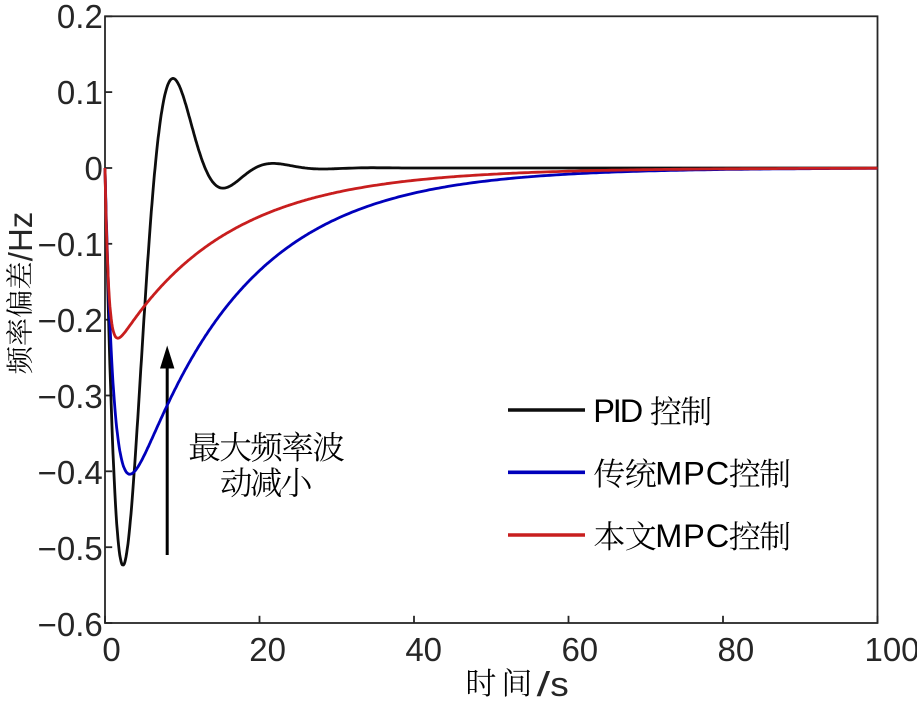 The width and height of the screenshot is (917, 707). I want to click on svg-text: s, so click(559, 685).